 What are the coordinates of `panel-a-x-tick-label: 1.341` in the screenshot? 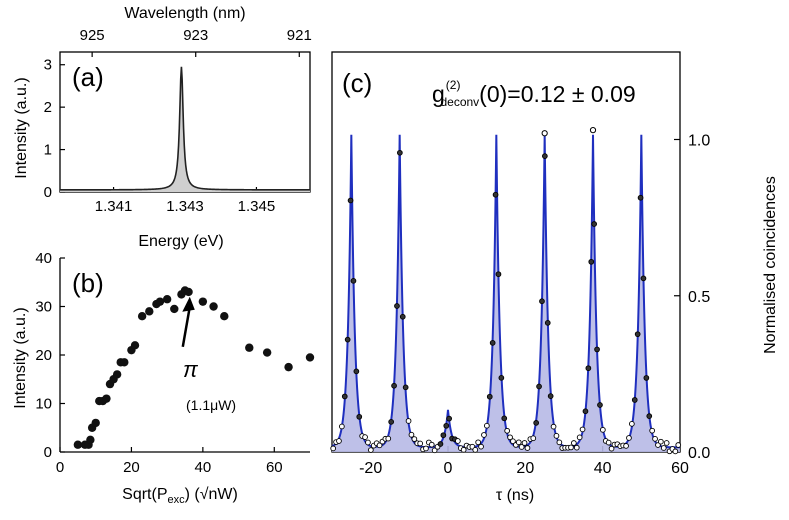 It's located at (114, 206).